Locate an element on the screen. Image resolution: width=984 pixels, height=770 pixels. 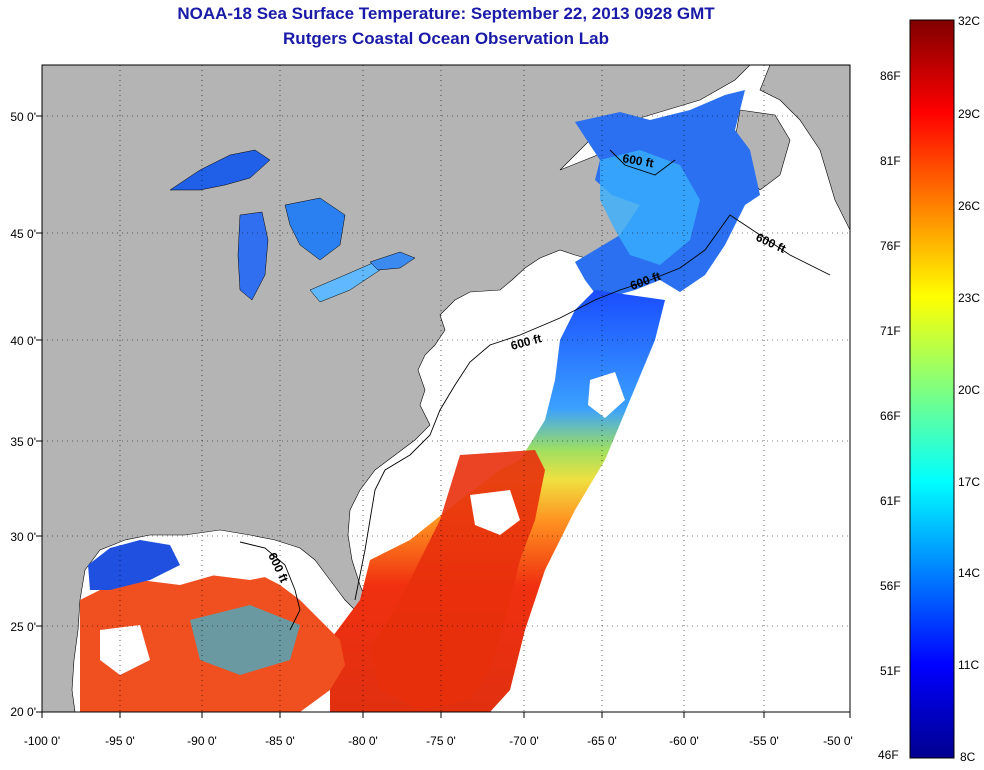
colorbar-c-label: 29C is located at coordinates (969, 114).